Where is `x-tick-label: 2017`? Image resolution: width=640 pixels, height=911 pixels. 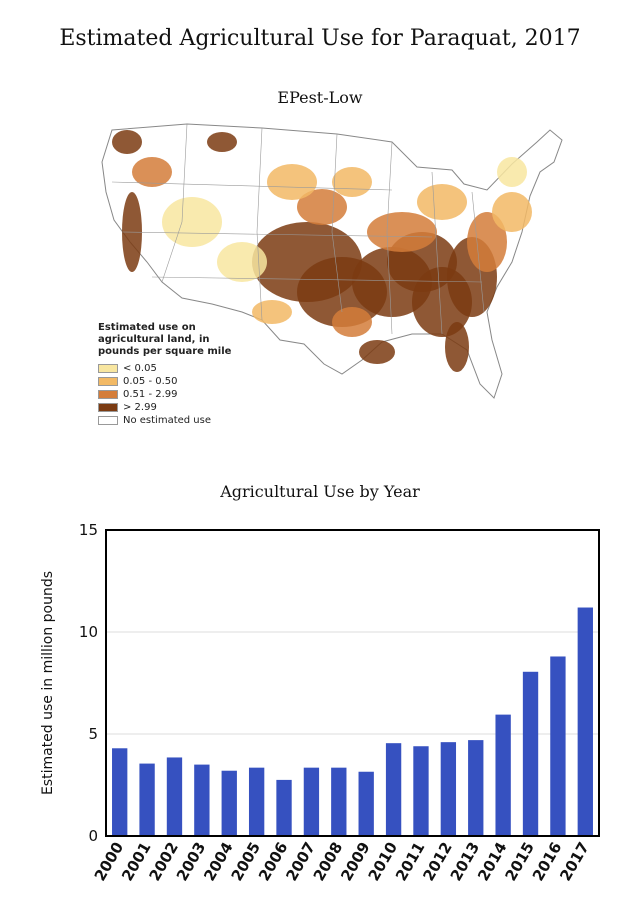
x-tick-label: 2017 is located at coordinates (574, 861).